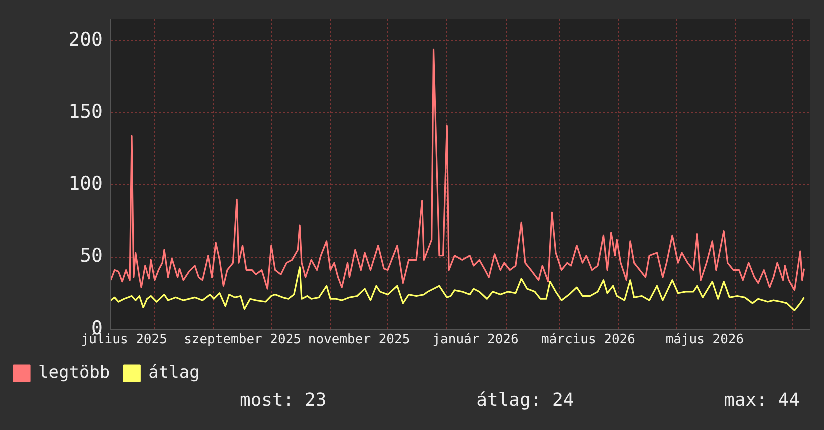 This screenshot has width=824, height=430. I want to click on y-tick-label: 150, so click(85, 112).